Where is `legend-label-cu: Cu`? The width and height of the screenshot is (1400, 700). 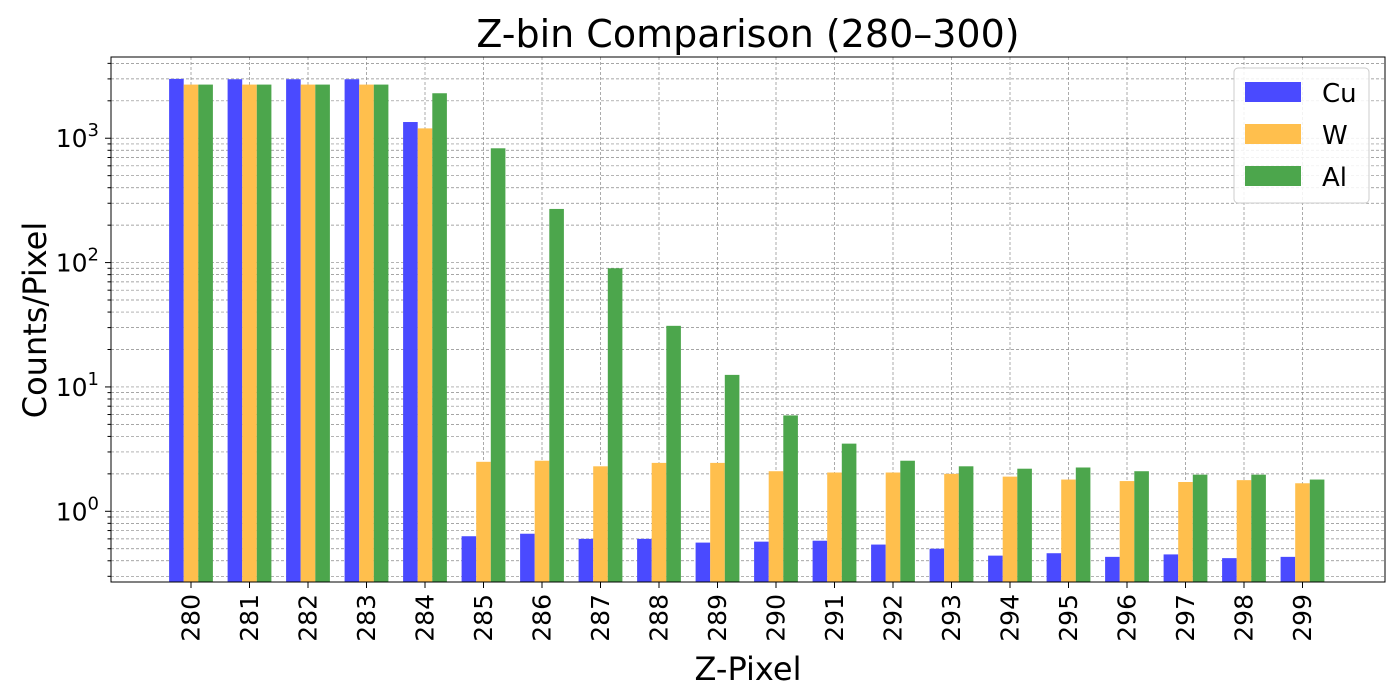
legend-label-cu: Cu is located at coordinates (1339, 94).